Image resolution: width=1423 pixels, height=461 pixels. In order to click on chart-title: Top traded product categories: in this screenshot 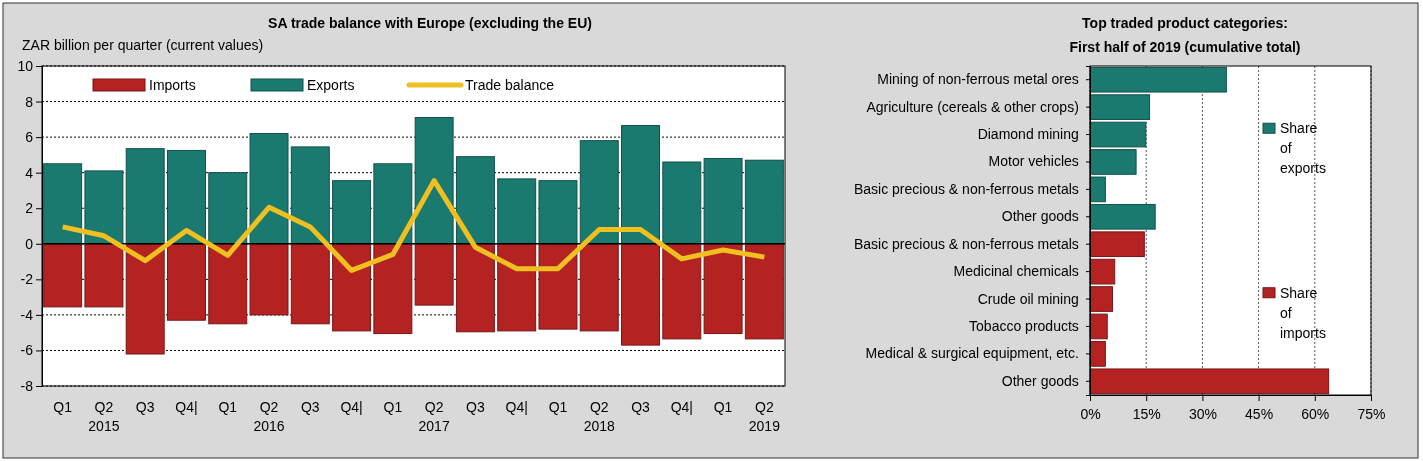, I will do `click(1185, 23)`.